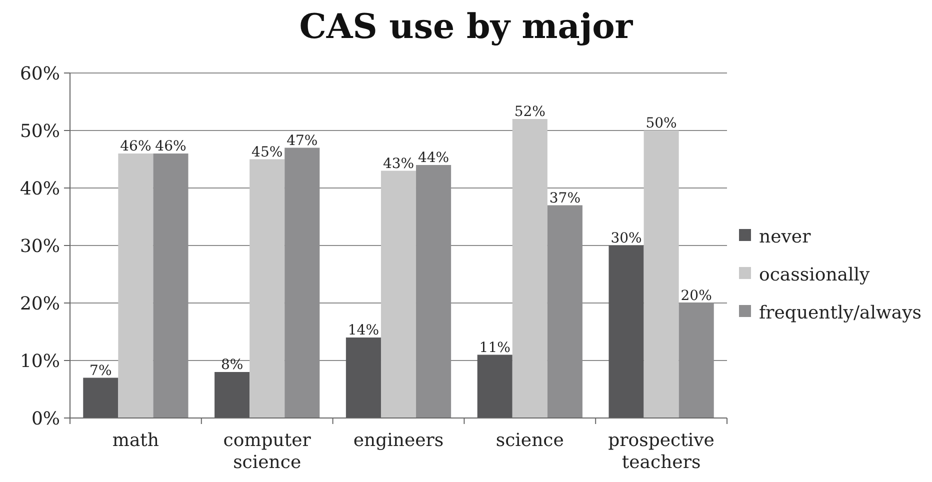  What do you see at coordinates (840, 313) in the screenshot?
I see `legend-label: frequently/always` at bounding box center [840, 313].